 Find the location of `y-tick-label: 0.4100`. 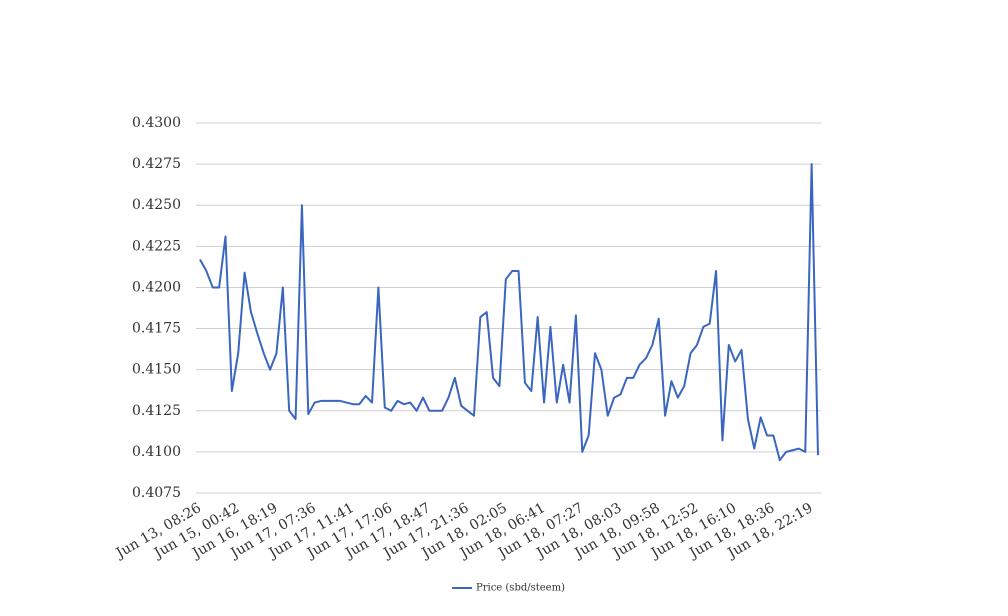

y-tick-label: 0.4100 is located at coordinates (156, 452).